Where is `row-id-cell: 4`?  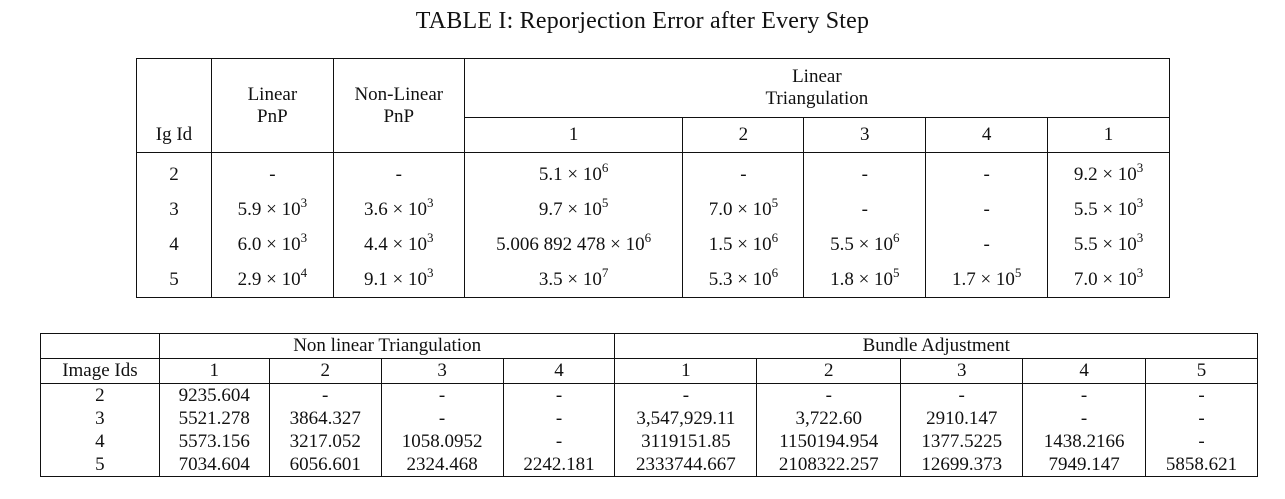 row-id-cell: 4 is located at coordinates (100, 441).